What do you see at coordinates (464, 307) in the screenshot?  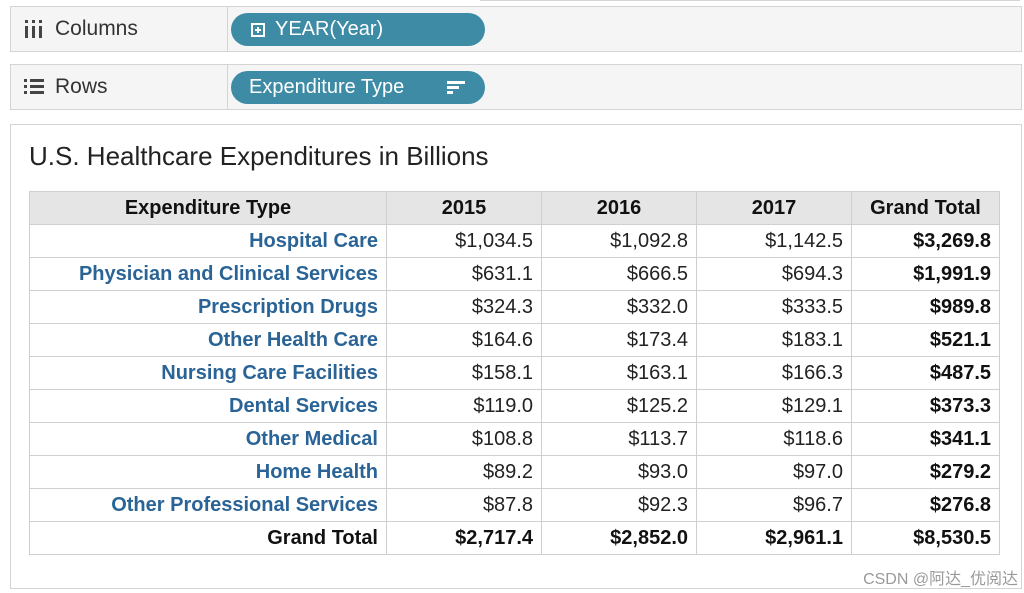 I see `cell-2015: $324.3` at bounding box center [464, 307].